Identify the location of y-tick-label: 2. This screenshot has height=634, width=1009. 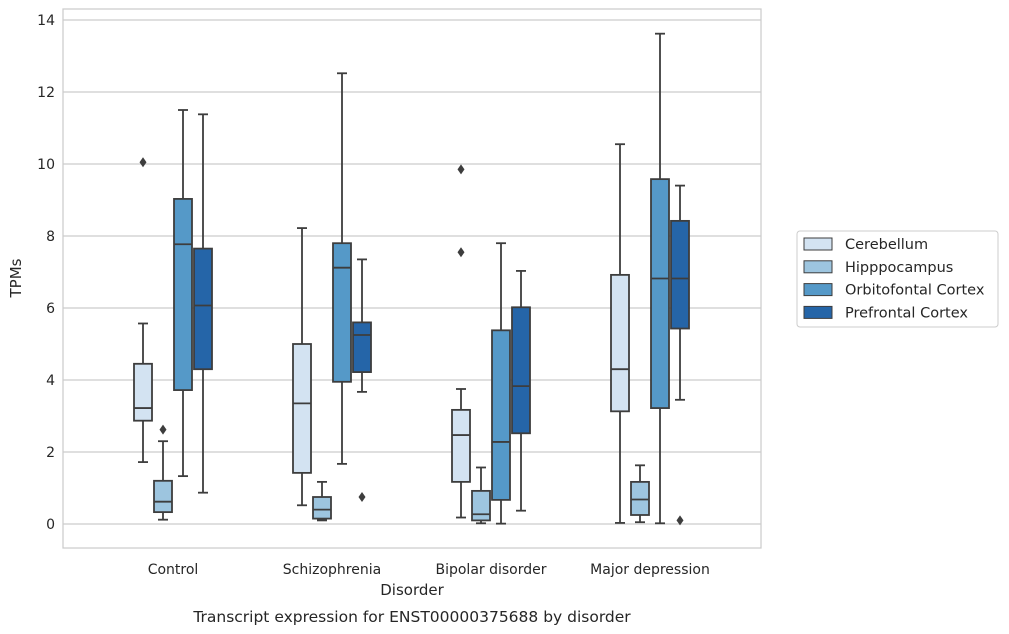
(50, 453).